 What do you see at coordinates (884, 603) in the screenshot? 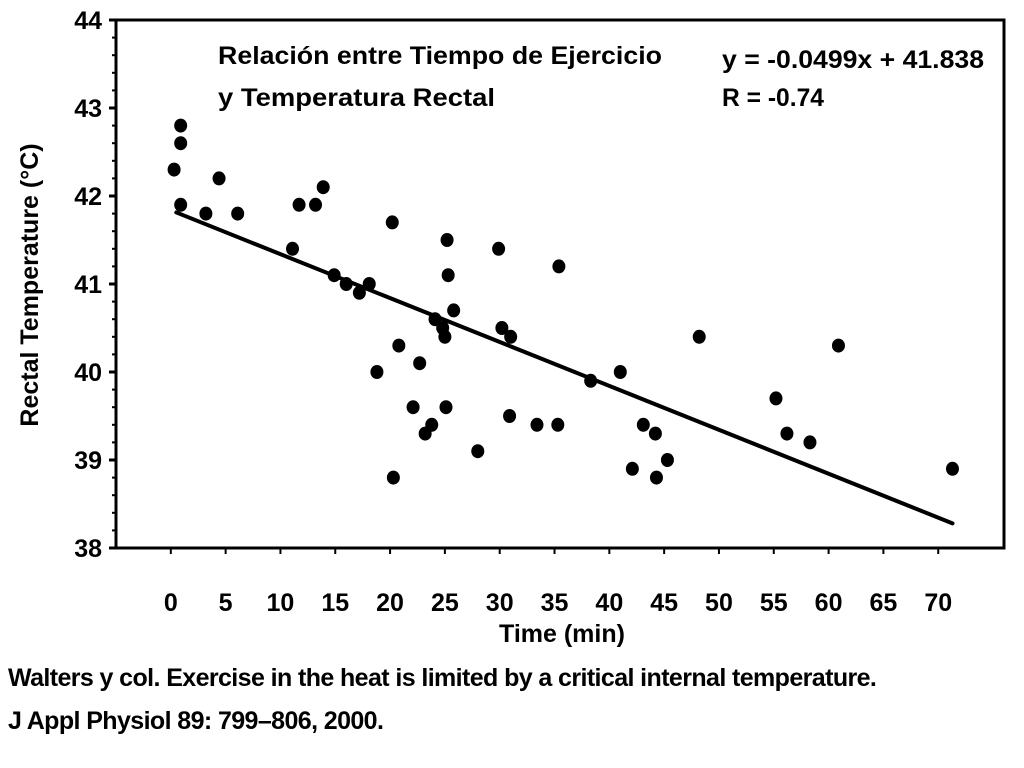
I see `x-tick-label: 65` at bounding box center [884, 603].